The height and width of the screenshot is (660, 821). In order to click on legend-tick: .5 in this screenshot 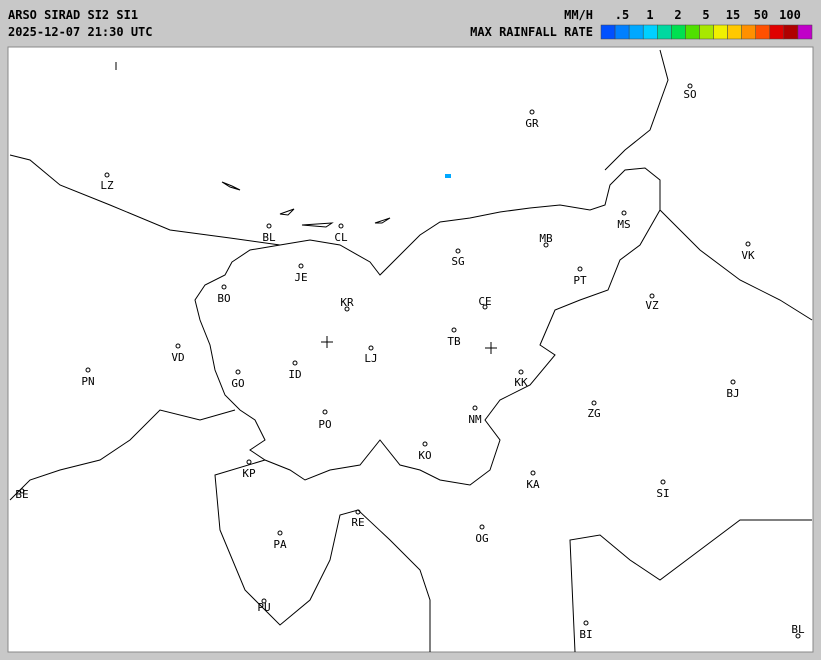, I will do `click(622, 15)`.